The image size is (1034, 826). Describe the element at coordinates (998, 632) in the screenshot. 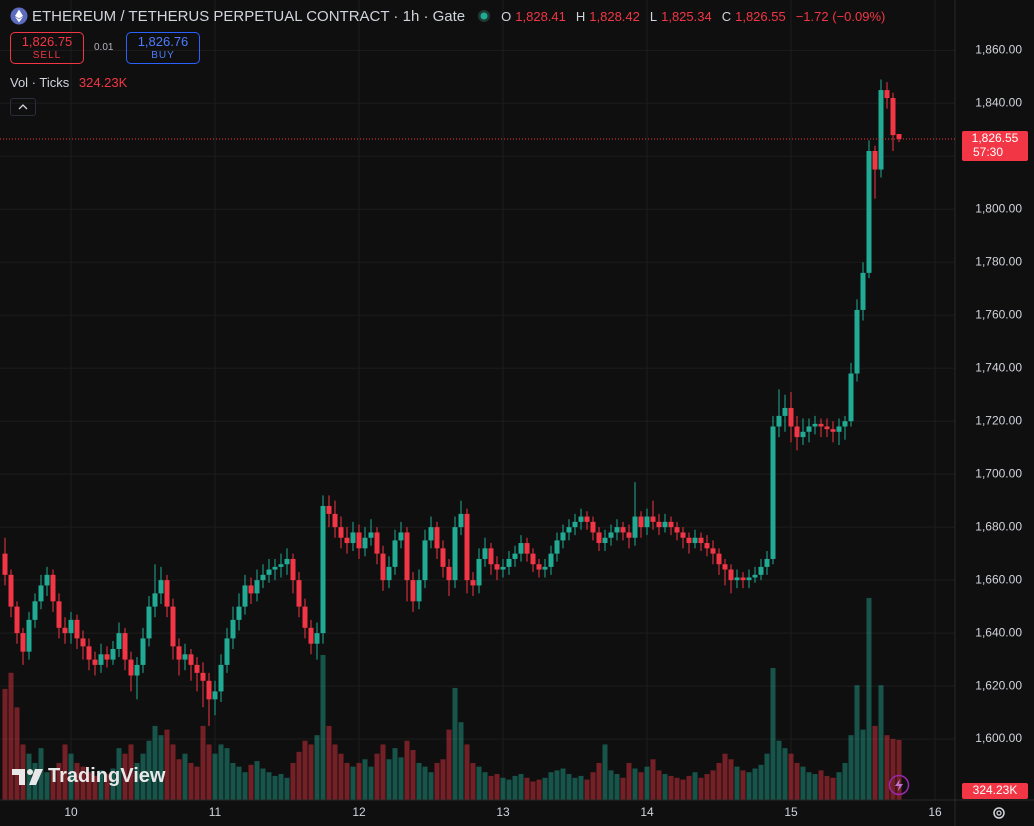

I see `y-tick-label: 1,640.00` at that location.